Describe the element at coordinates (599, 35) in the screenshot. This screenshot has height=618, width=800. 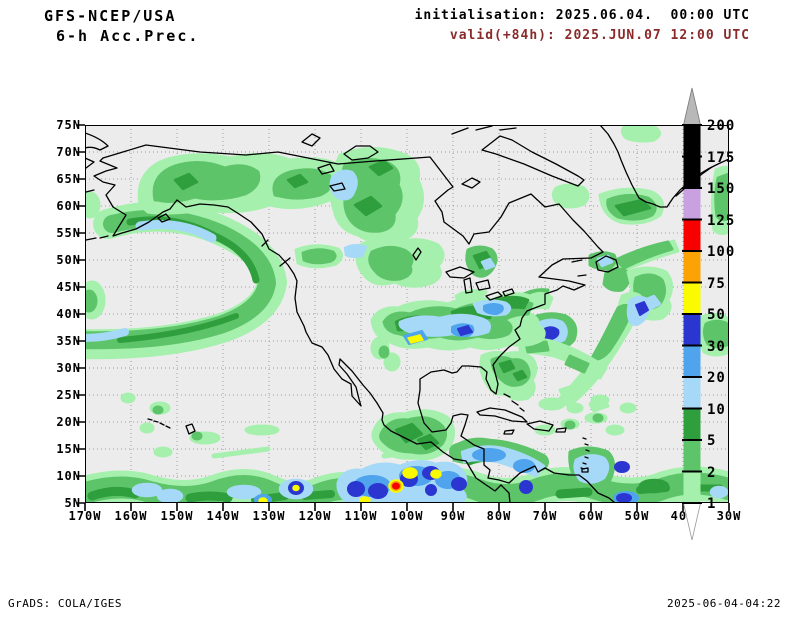
I see `valid-time-label: valid(+84h): 2025.JUN.07 12:00 UTC` at that location.